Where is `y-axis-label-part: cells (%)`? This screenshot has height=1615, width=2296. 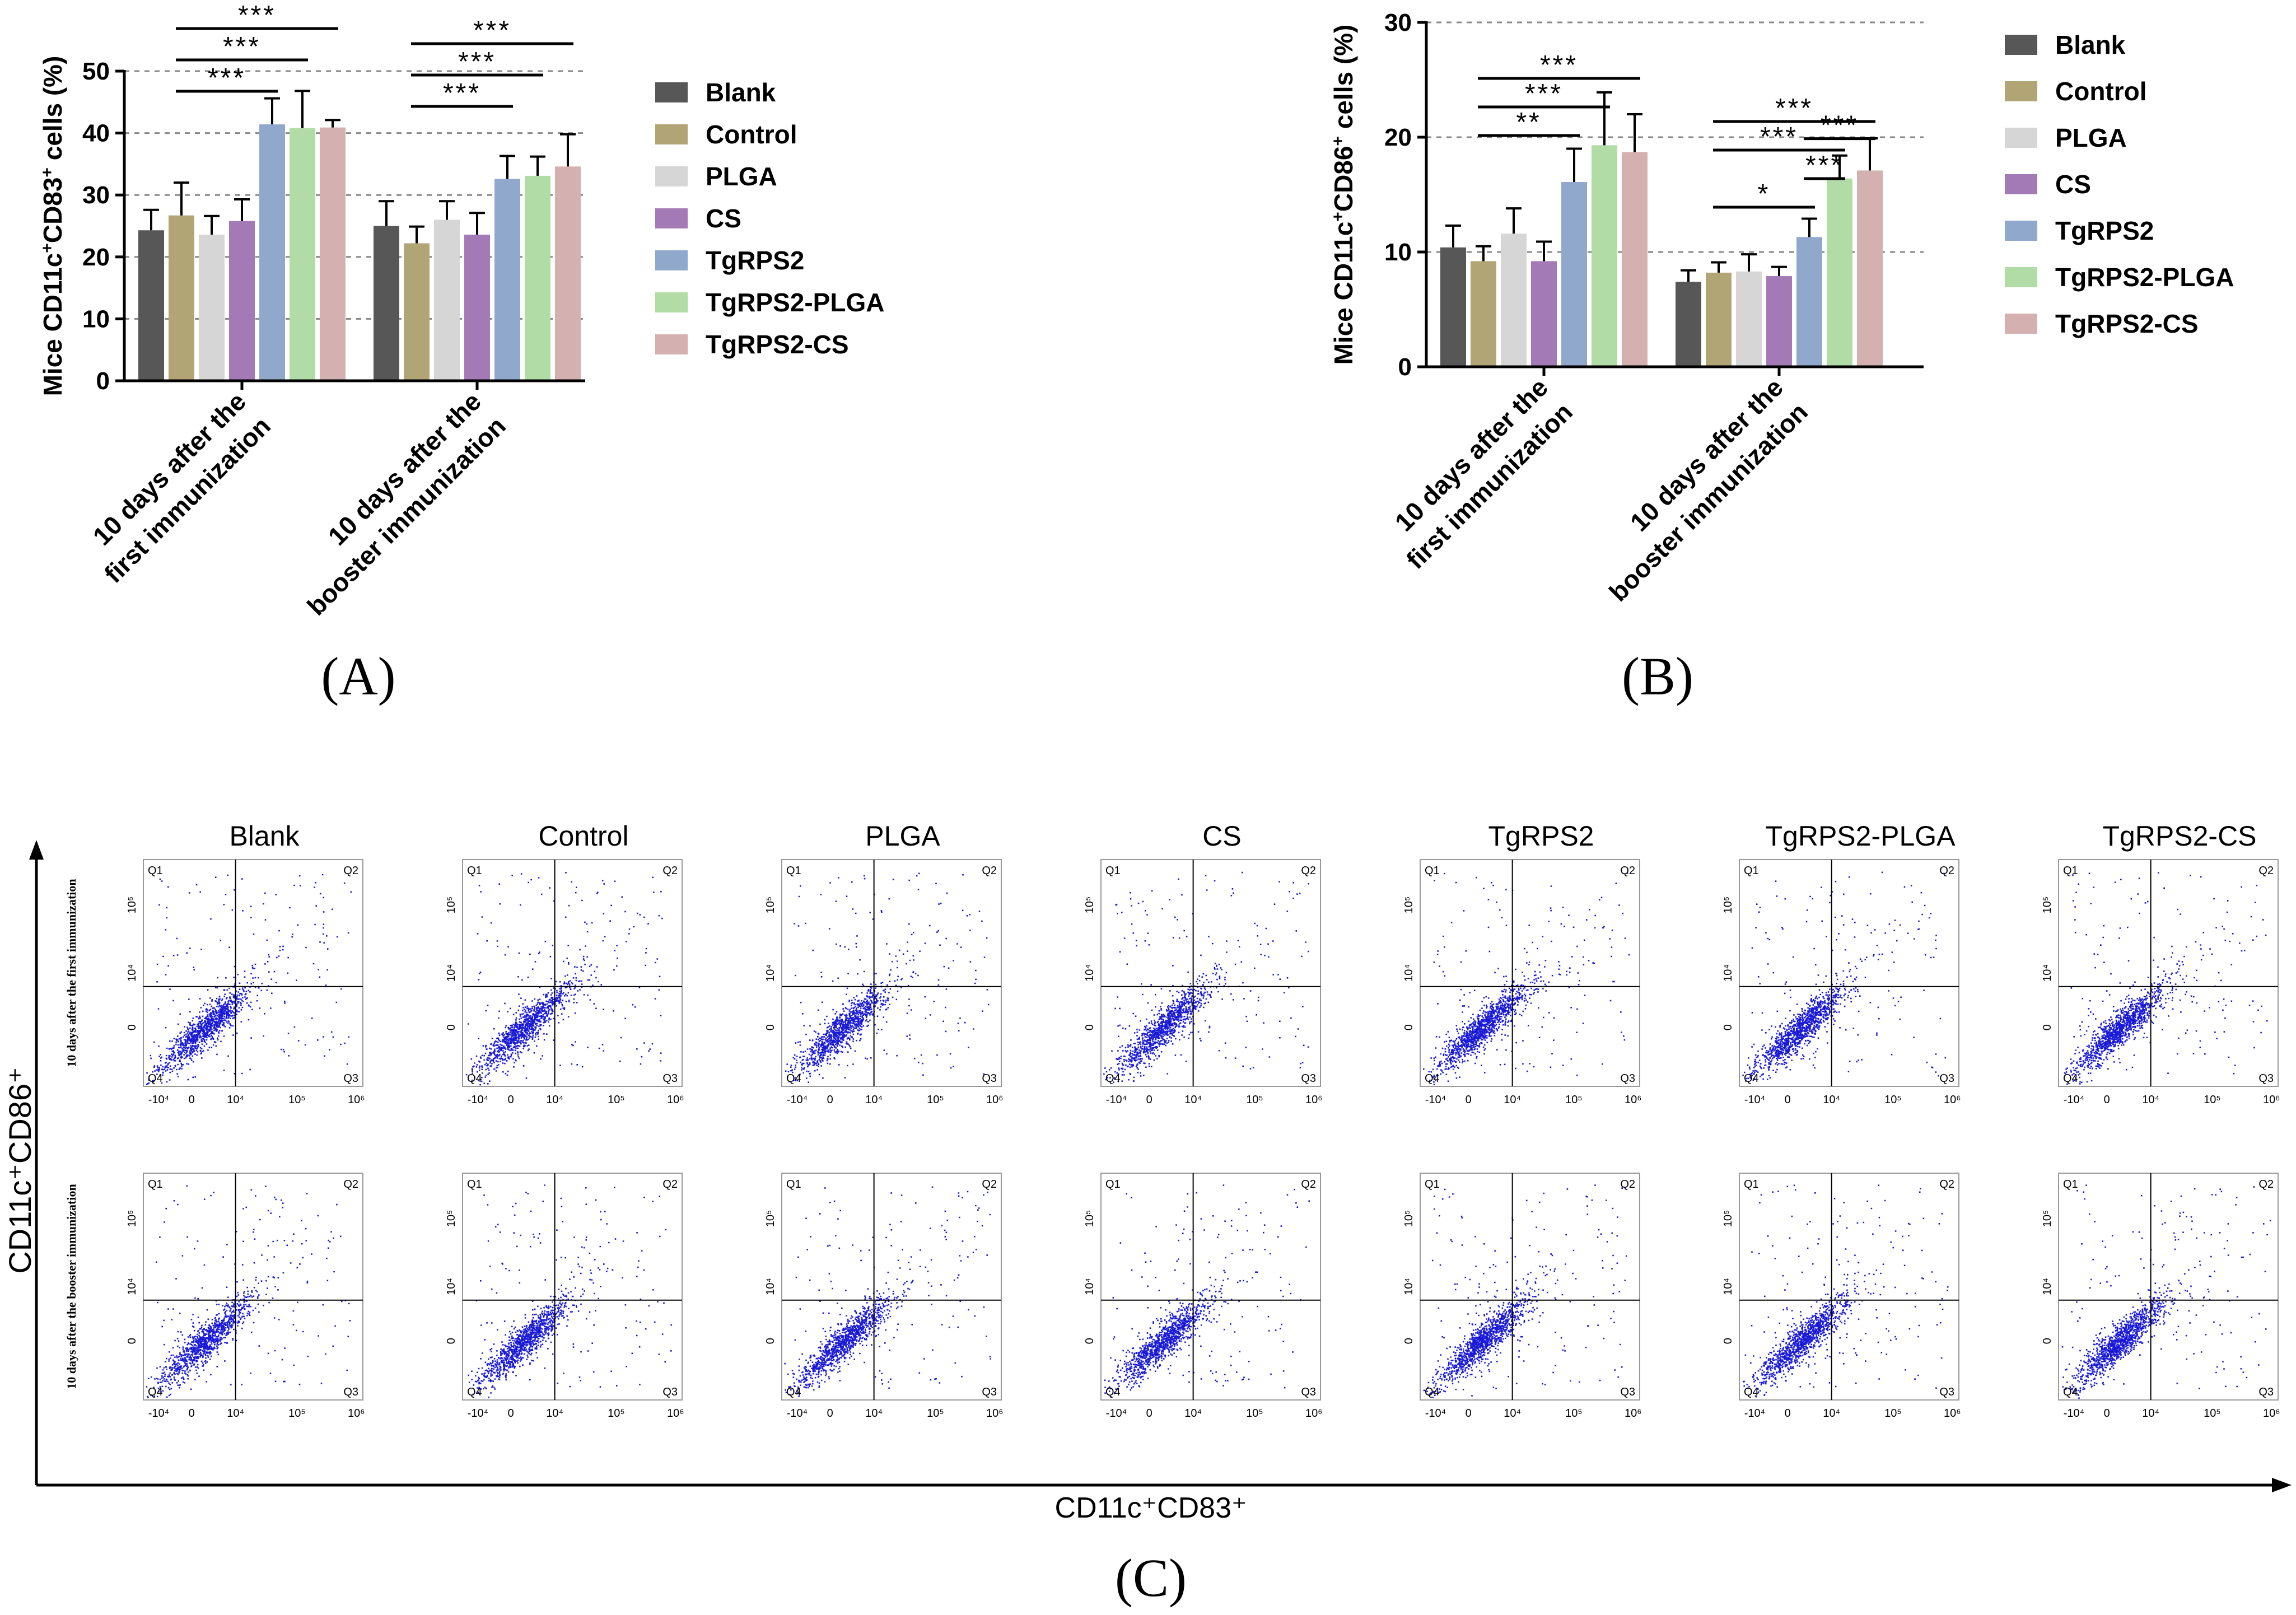
y-axis-label-part: cells (%) is located at coordinates (1344, 80).